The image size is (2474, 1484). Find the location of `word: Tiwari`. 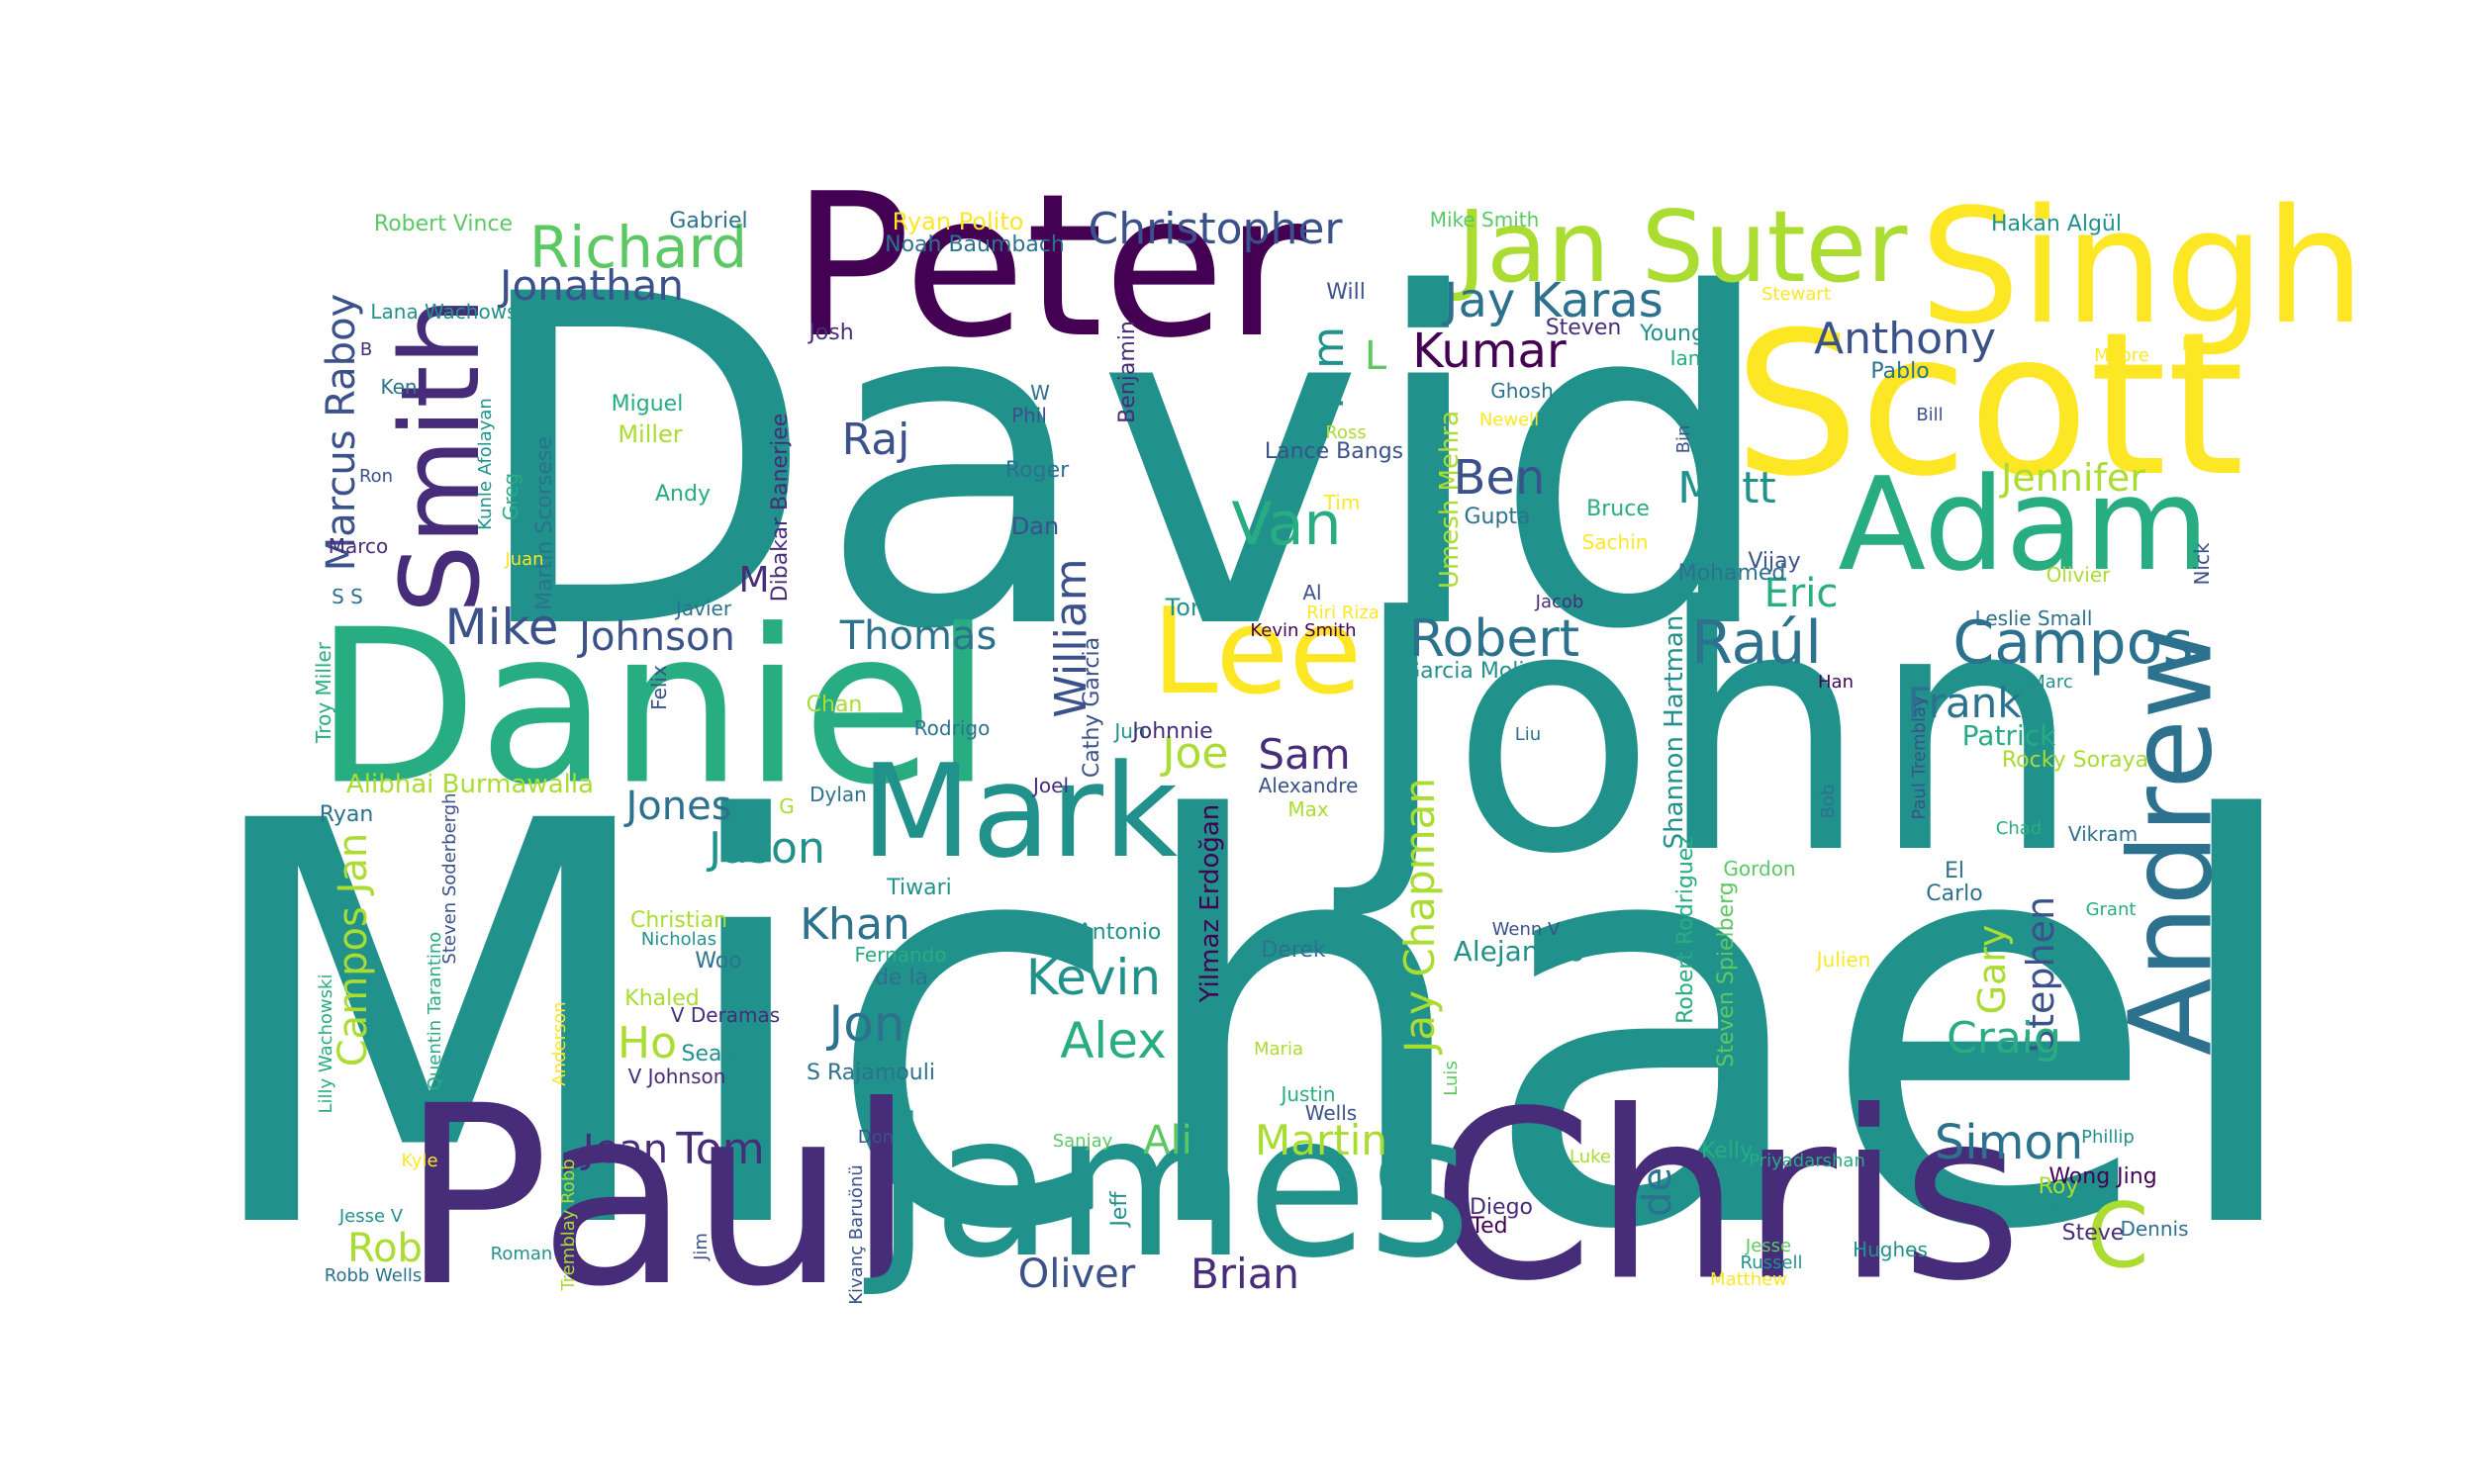

word: Tiwari is located at coordinates (919, 888).